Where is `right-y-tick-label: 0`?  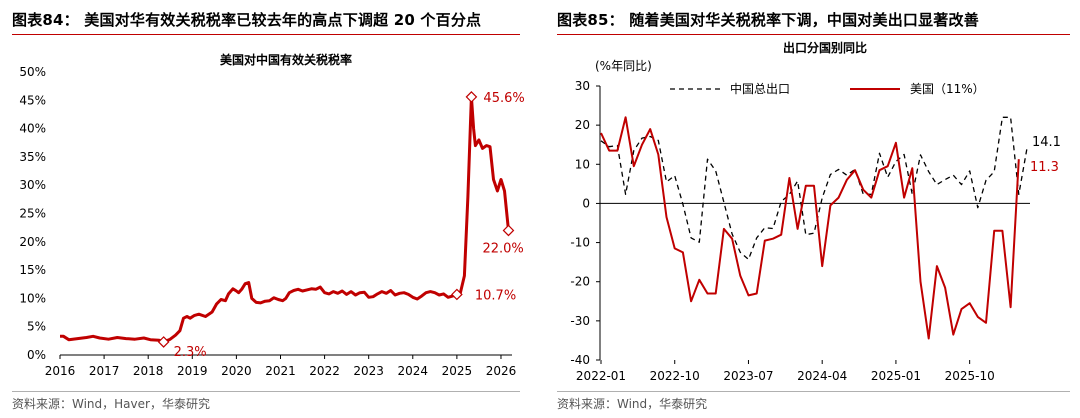
right-y-tick-label: 0 is located at coordinates (586, 203).